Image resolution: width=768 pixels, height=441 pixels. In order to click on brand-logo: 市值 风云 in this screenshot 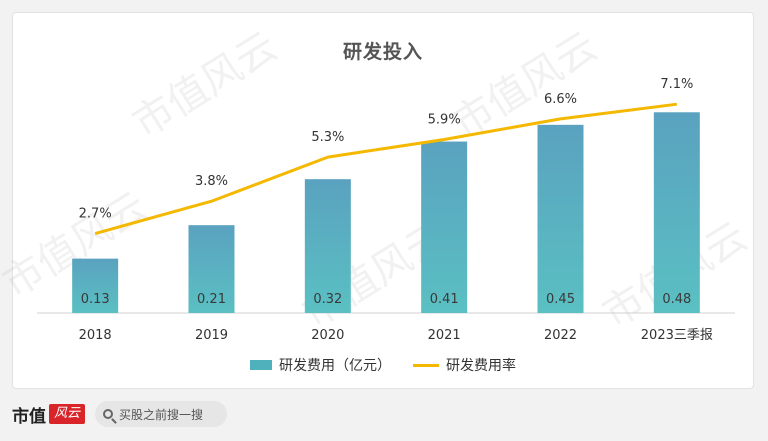, I will do `click(49, 414)`.